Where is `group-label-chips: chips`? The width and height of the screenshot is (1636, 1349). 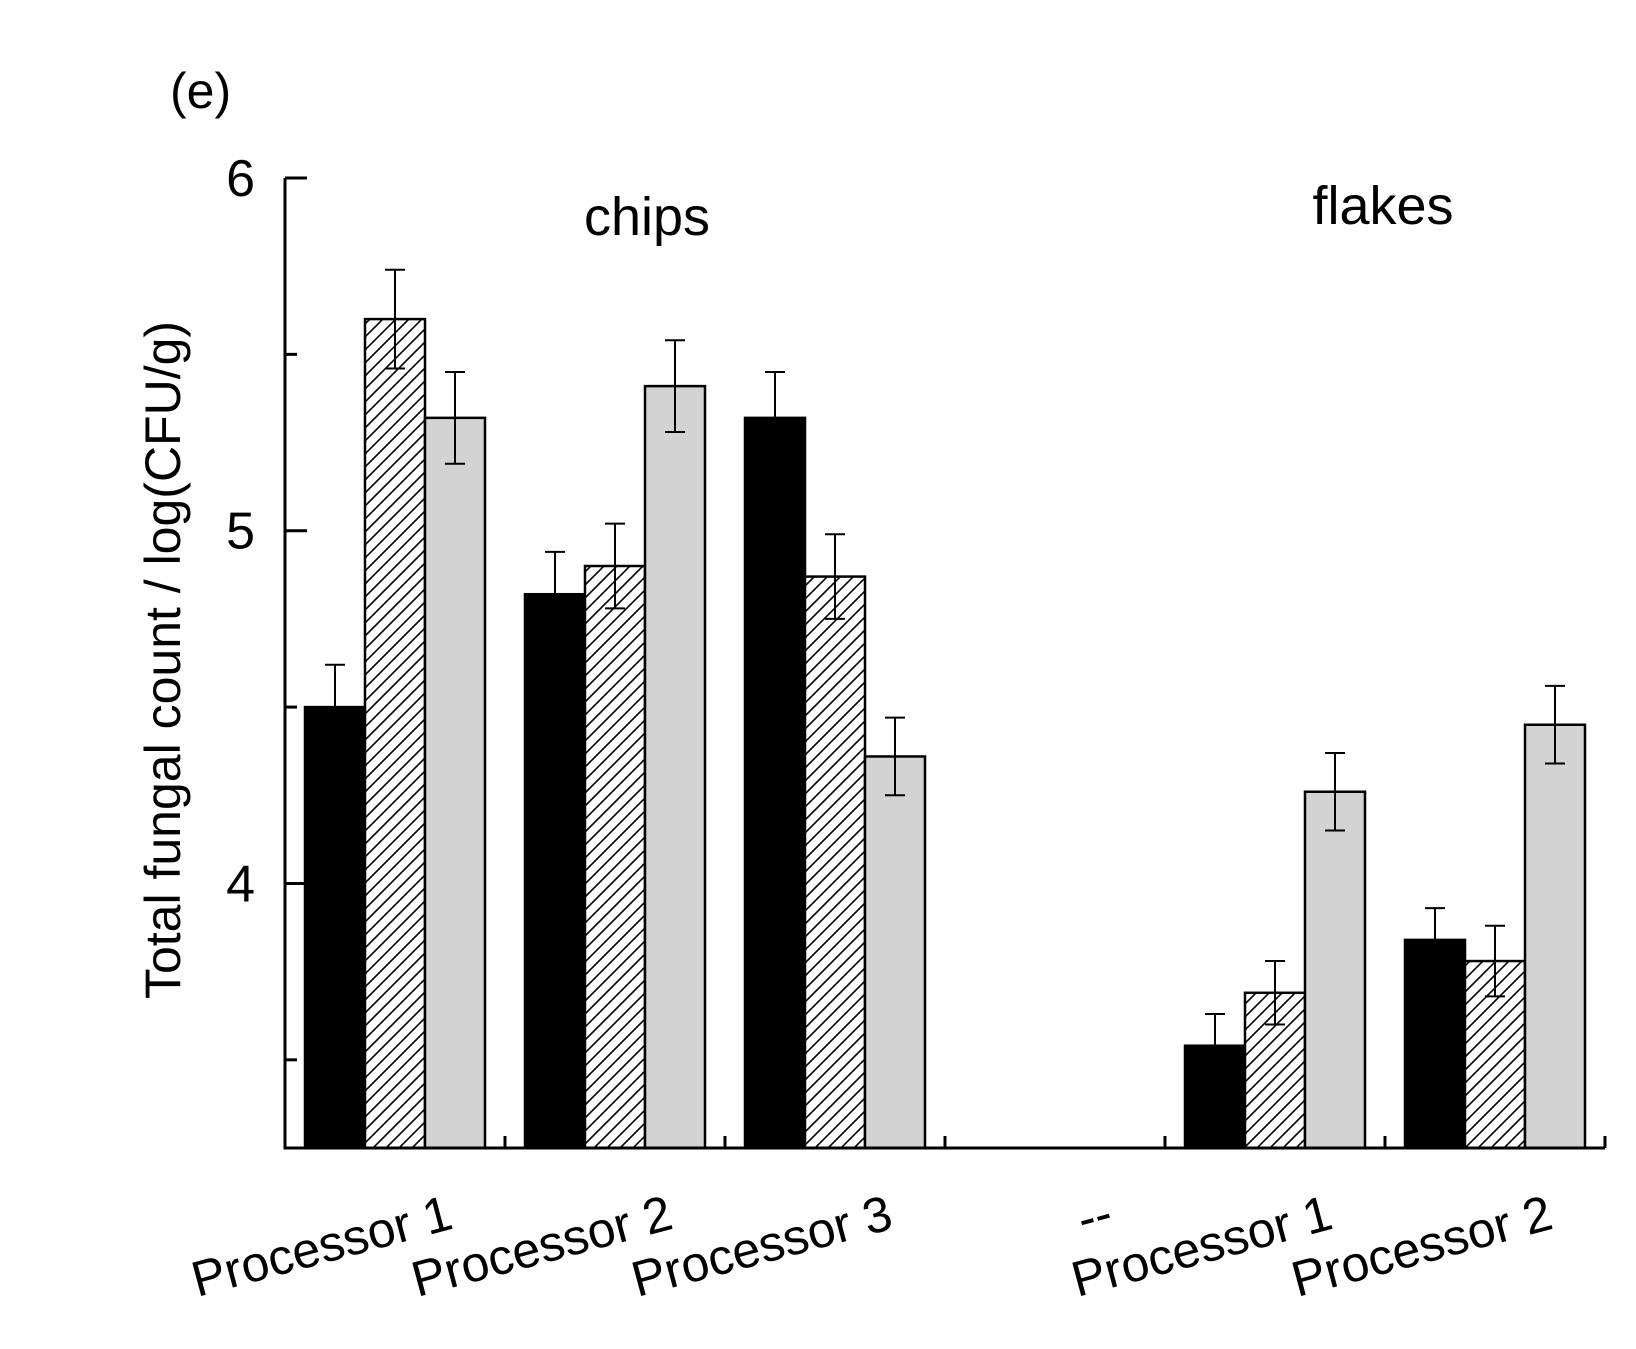
group-label-chips: chips is located at coordinates (647, 217).